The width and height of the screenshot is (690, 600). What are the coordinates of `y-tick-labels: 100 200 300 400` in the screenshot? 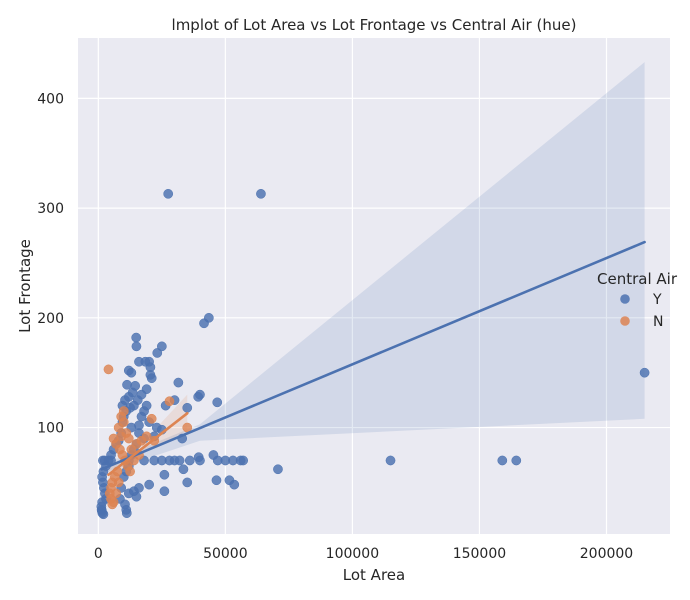 It's located at (50, 263).